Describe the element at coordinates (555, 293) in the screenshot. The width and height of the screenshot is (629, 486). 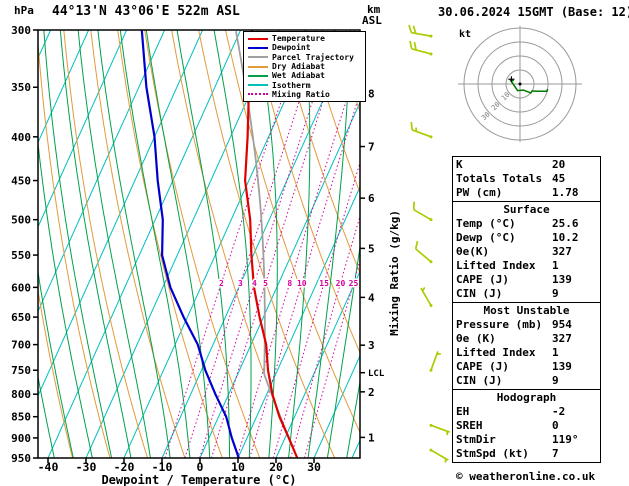
I see `stat-value: 9` at that location.